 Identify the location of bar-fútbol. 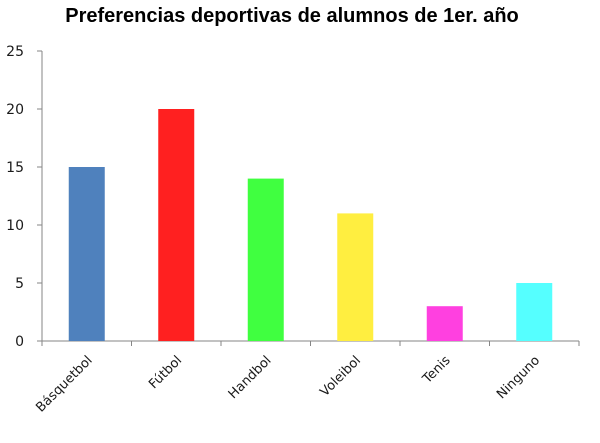
(176, 225).